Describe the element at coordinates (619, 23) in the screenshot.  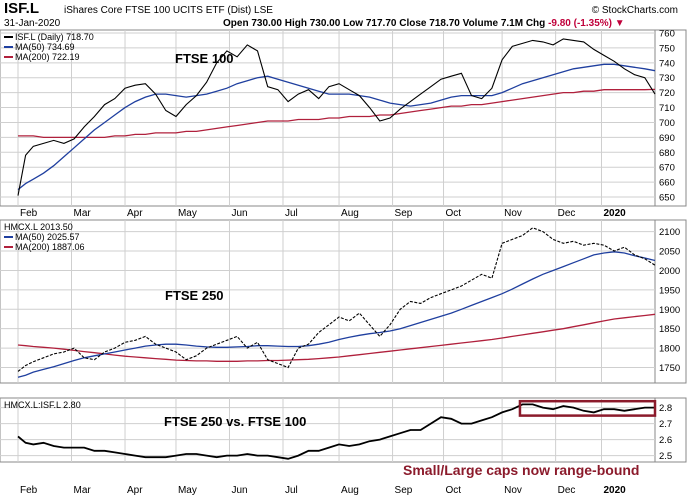
I see `down-arrow-icon: ▼` at that location.